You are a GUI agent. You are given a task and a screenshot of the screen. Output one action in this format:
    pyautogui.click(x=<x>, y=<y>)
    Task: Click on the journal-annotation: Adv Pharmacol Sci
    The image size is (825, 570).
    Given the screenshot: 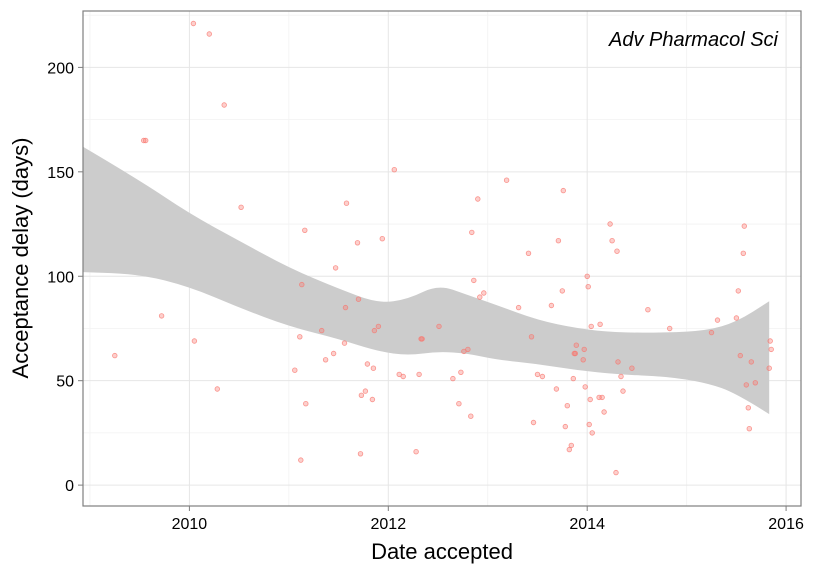 What is the action you would take?
    pyautogui.click(x=693, y=40)
    